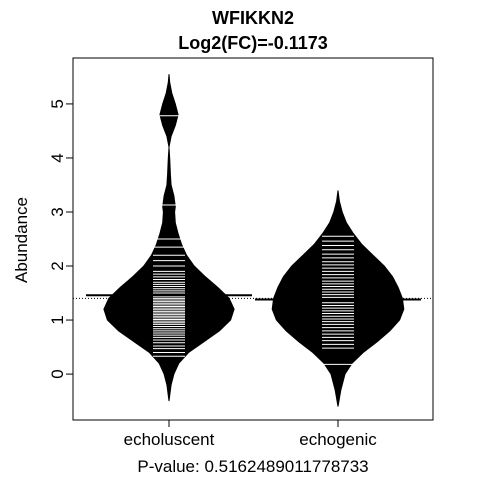 This screenshot has height=480, width=480. I want to click on x-axis-label: P-value: 0.5162489011778733, so click(252, 466).